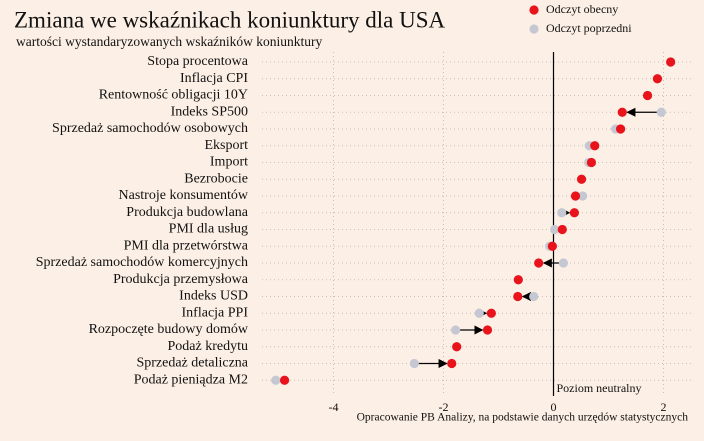 Image resolution: width=704 pixels, height=441 pixels. What do you see at coordinates (186, 245) in the screenshot?
I see `category-label: PMI dla przetwórstwa` at bounding box center [186, 245].